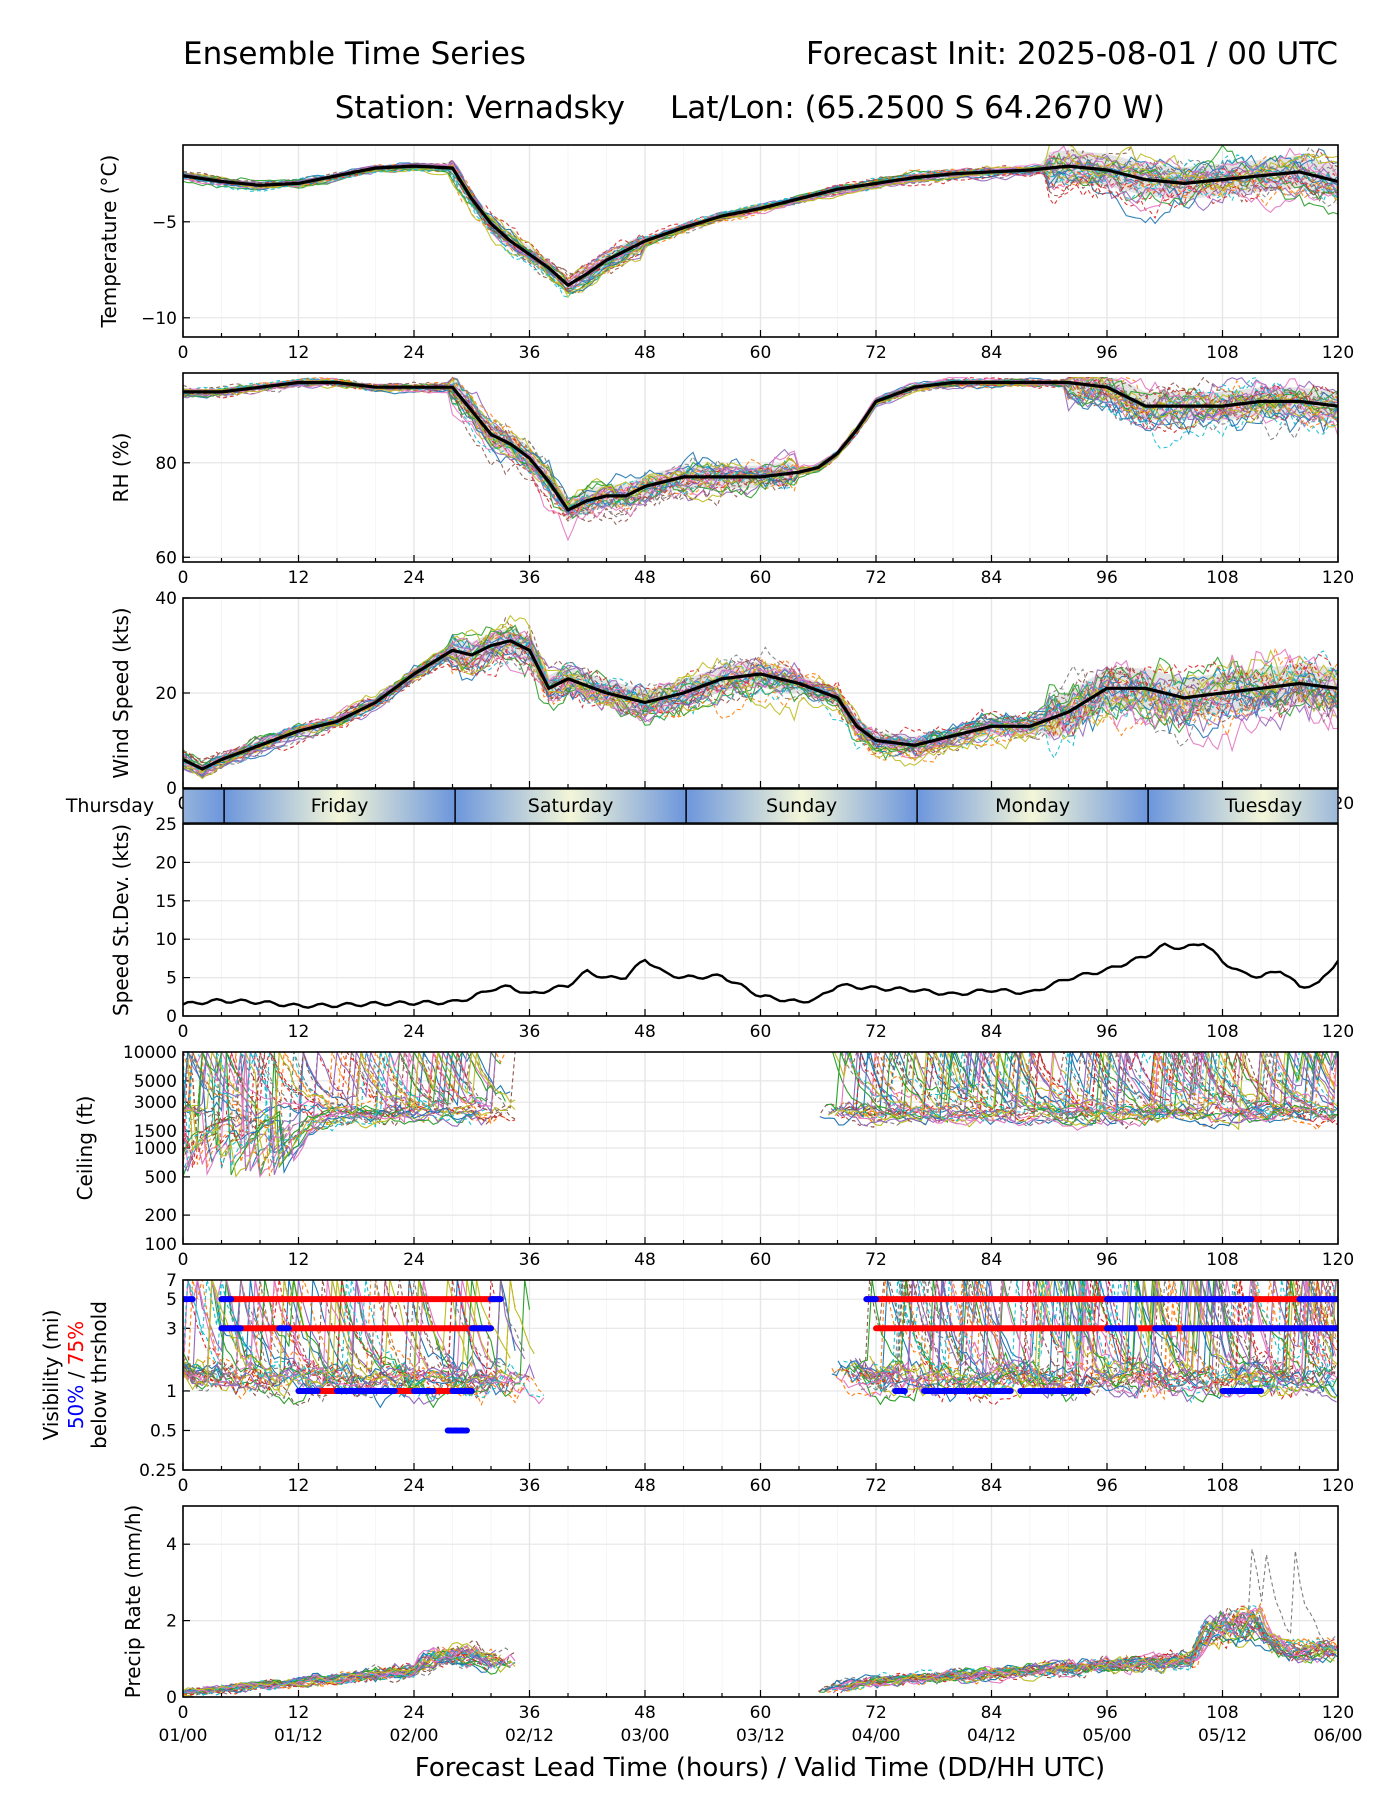 This screenshot has height=1804, width=1400. Describe the element at coordinates (760, 1365) in the screenshot. I see `threshold-markers` at that location.